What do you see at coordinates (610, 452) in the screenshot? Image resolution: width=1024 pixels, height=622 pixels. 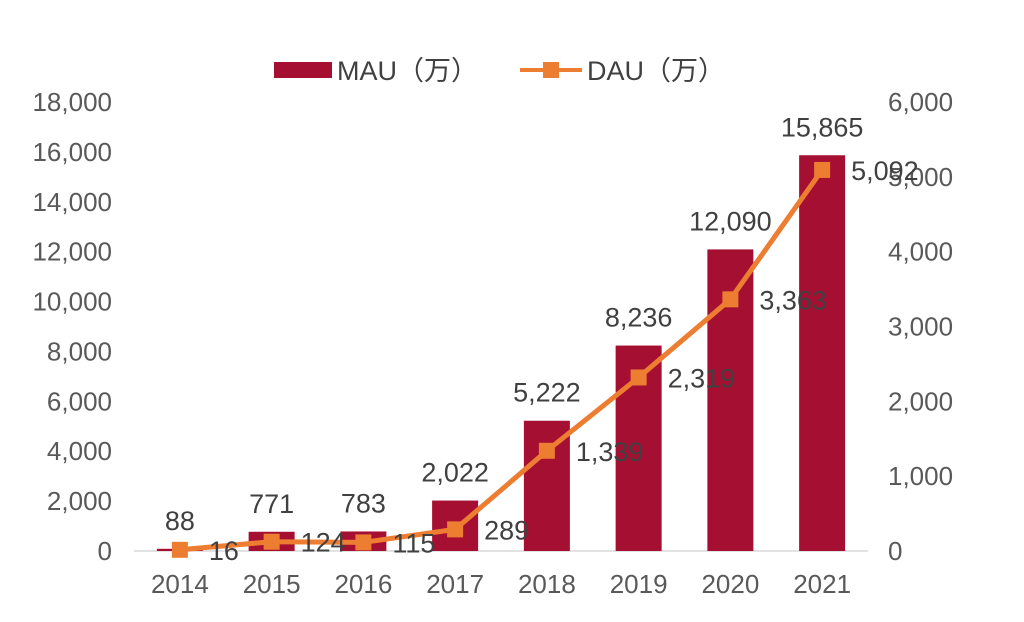 I see `dau-value-label: 1,339` at bounding box center [610, 452].